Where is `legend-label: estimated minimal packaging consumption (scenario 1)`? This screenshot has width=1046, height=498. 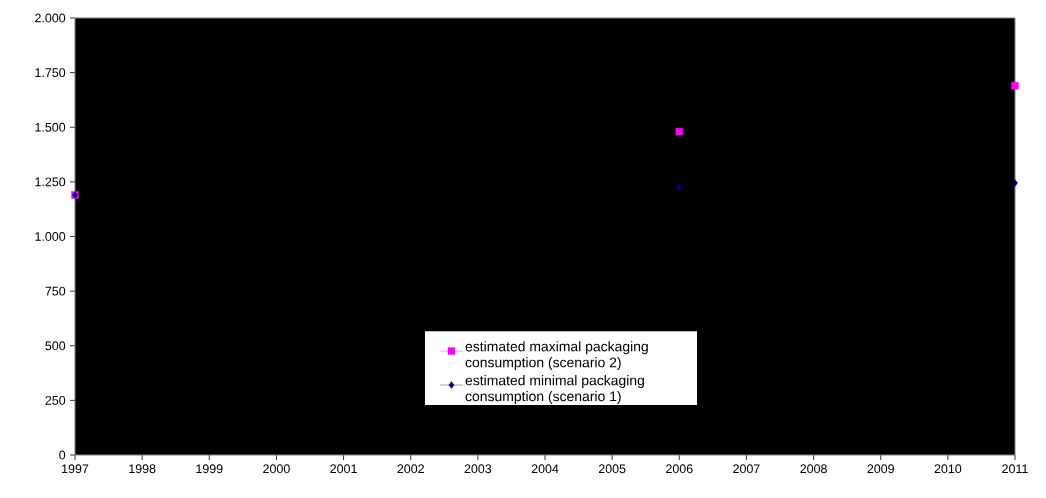
legend-label: estimated minimal packaging consumption (scenario 1) is located at coordinates (554, 389).